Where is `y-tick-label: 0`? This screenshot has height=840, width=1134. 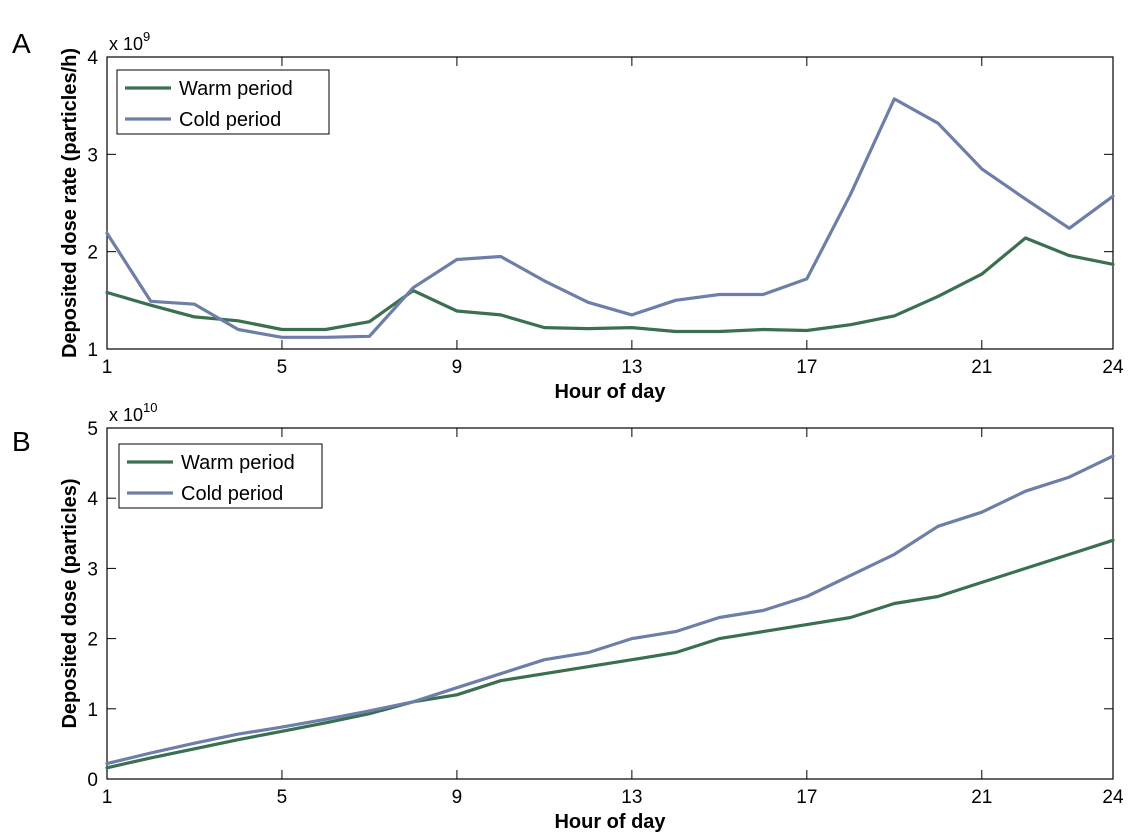
y-tick-label: 0 is located at coordinates (92, 780).